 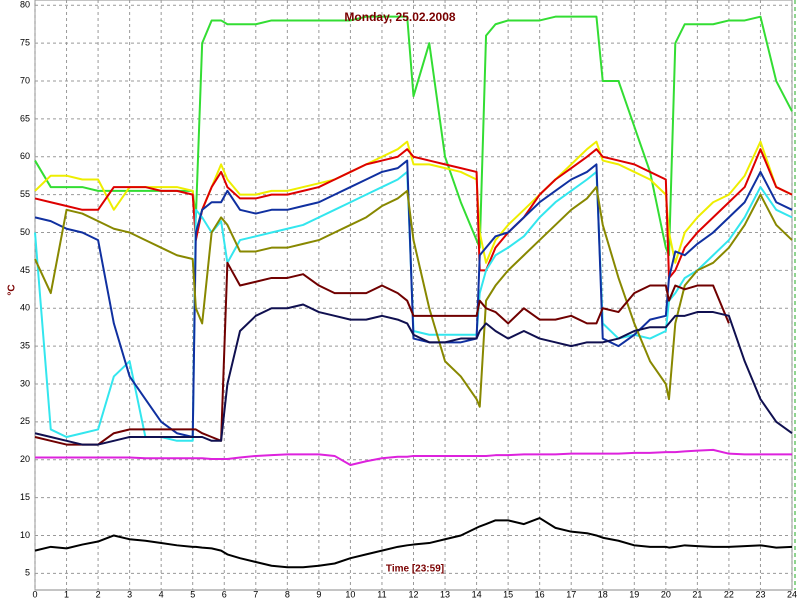 I want to click on x-axis-label: Time [23:59], so click(x=415, y=569).